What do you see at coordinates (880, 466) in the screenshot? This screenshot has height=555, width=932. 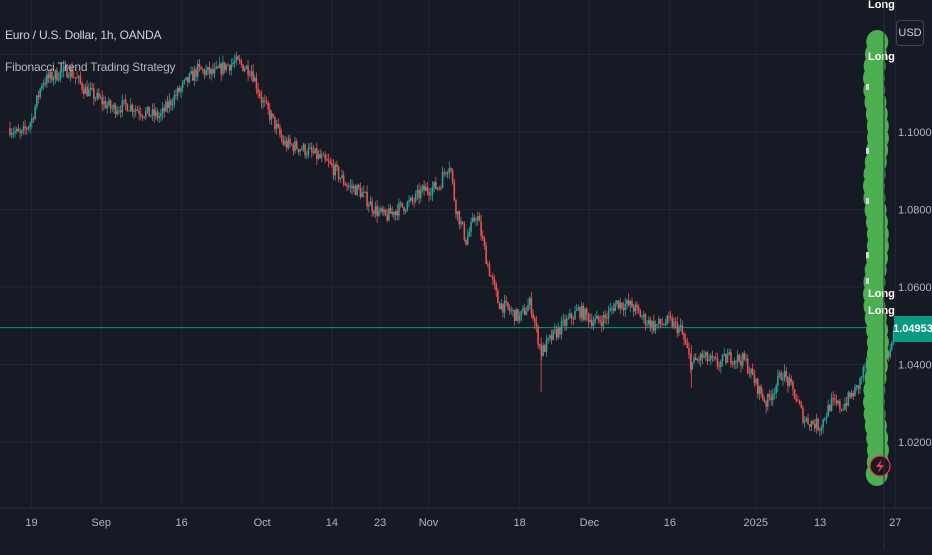 I see `lightning-icon` at bounding box center [880, 466].